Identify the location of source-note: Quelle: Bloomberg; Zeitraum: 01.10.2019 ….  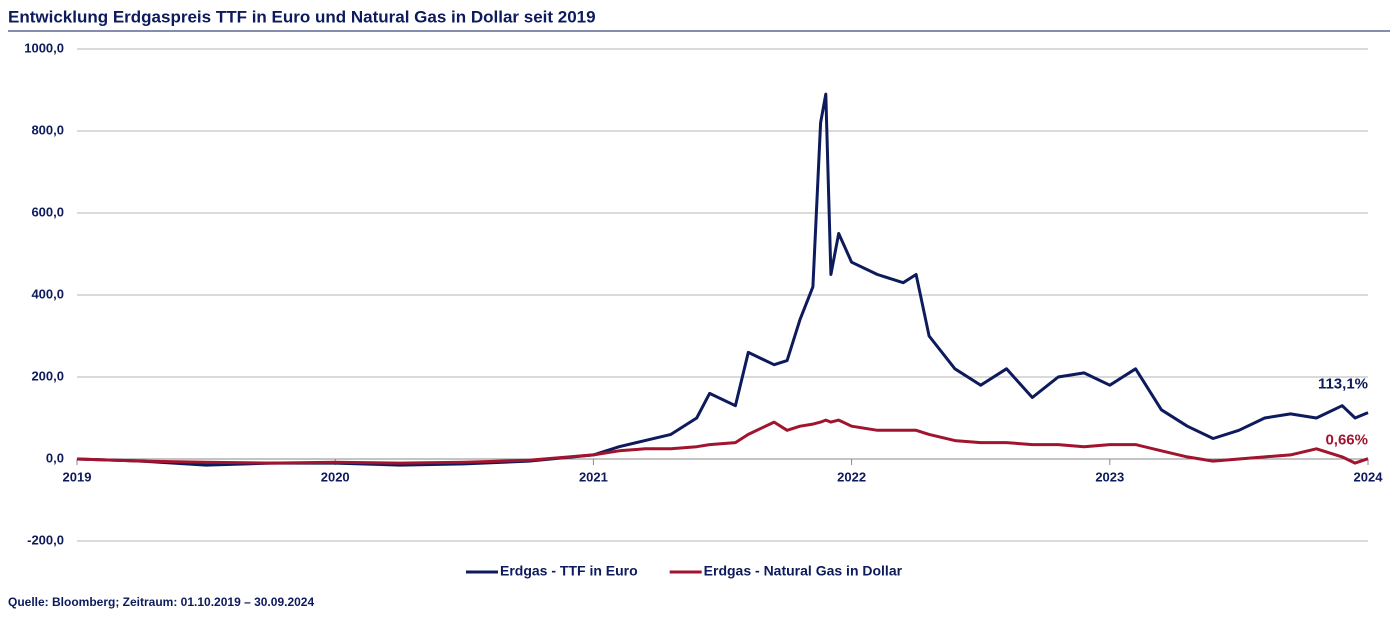
(161, 602).